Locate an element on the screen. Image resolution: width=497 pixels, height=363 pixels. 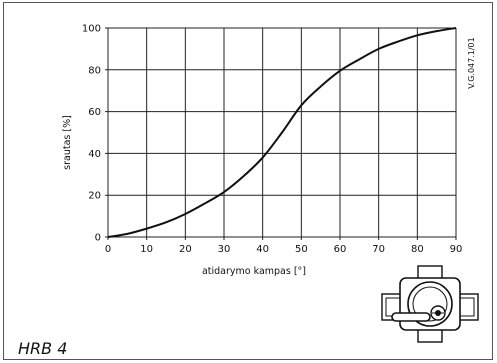
y-tick-label: 60 is located at coordinates (94, 112).